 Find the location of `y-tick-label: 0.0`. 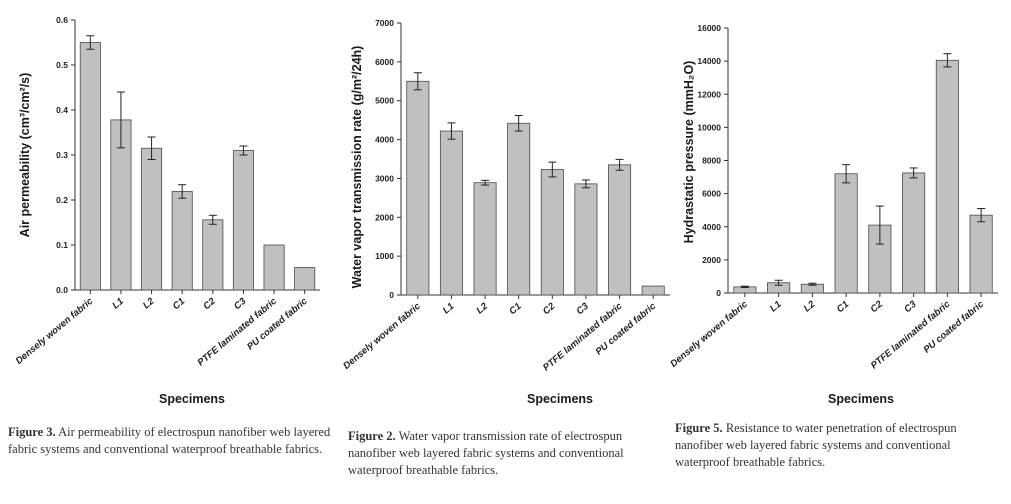

y-tick-label: 0.0 is located at coordinates (62, 290).